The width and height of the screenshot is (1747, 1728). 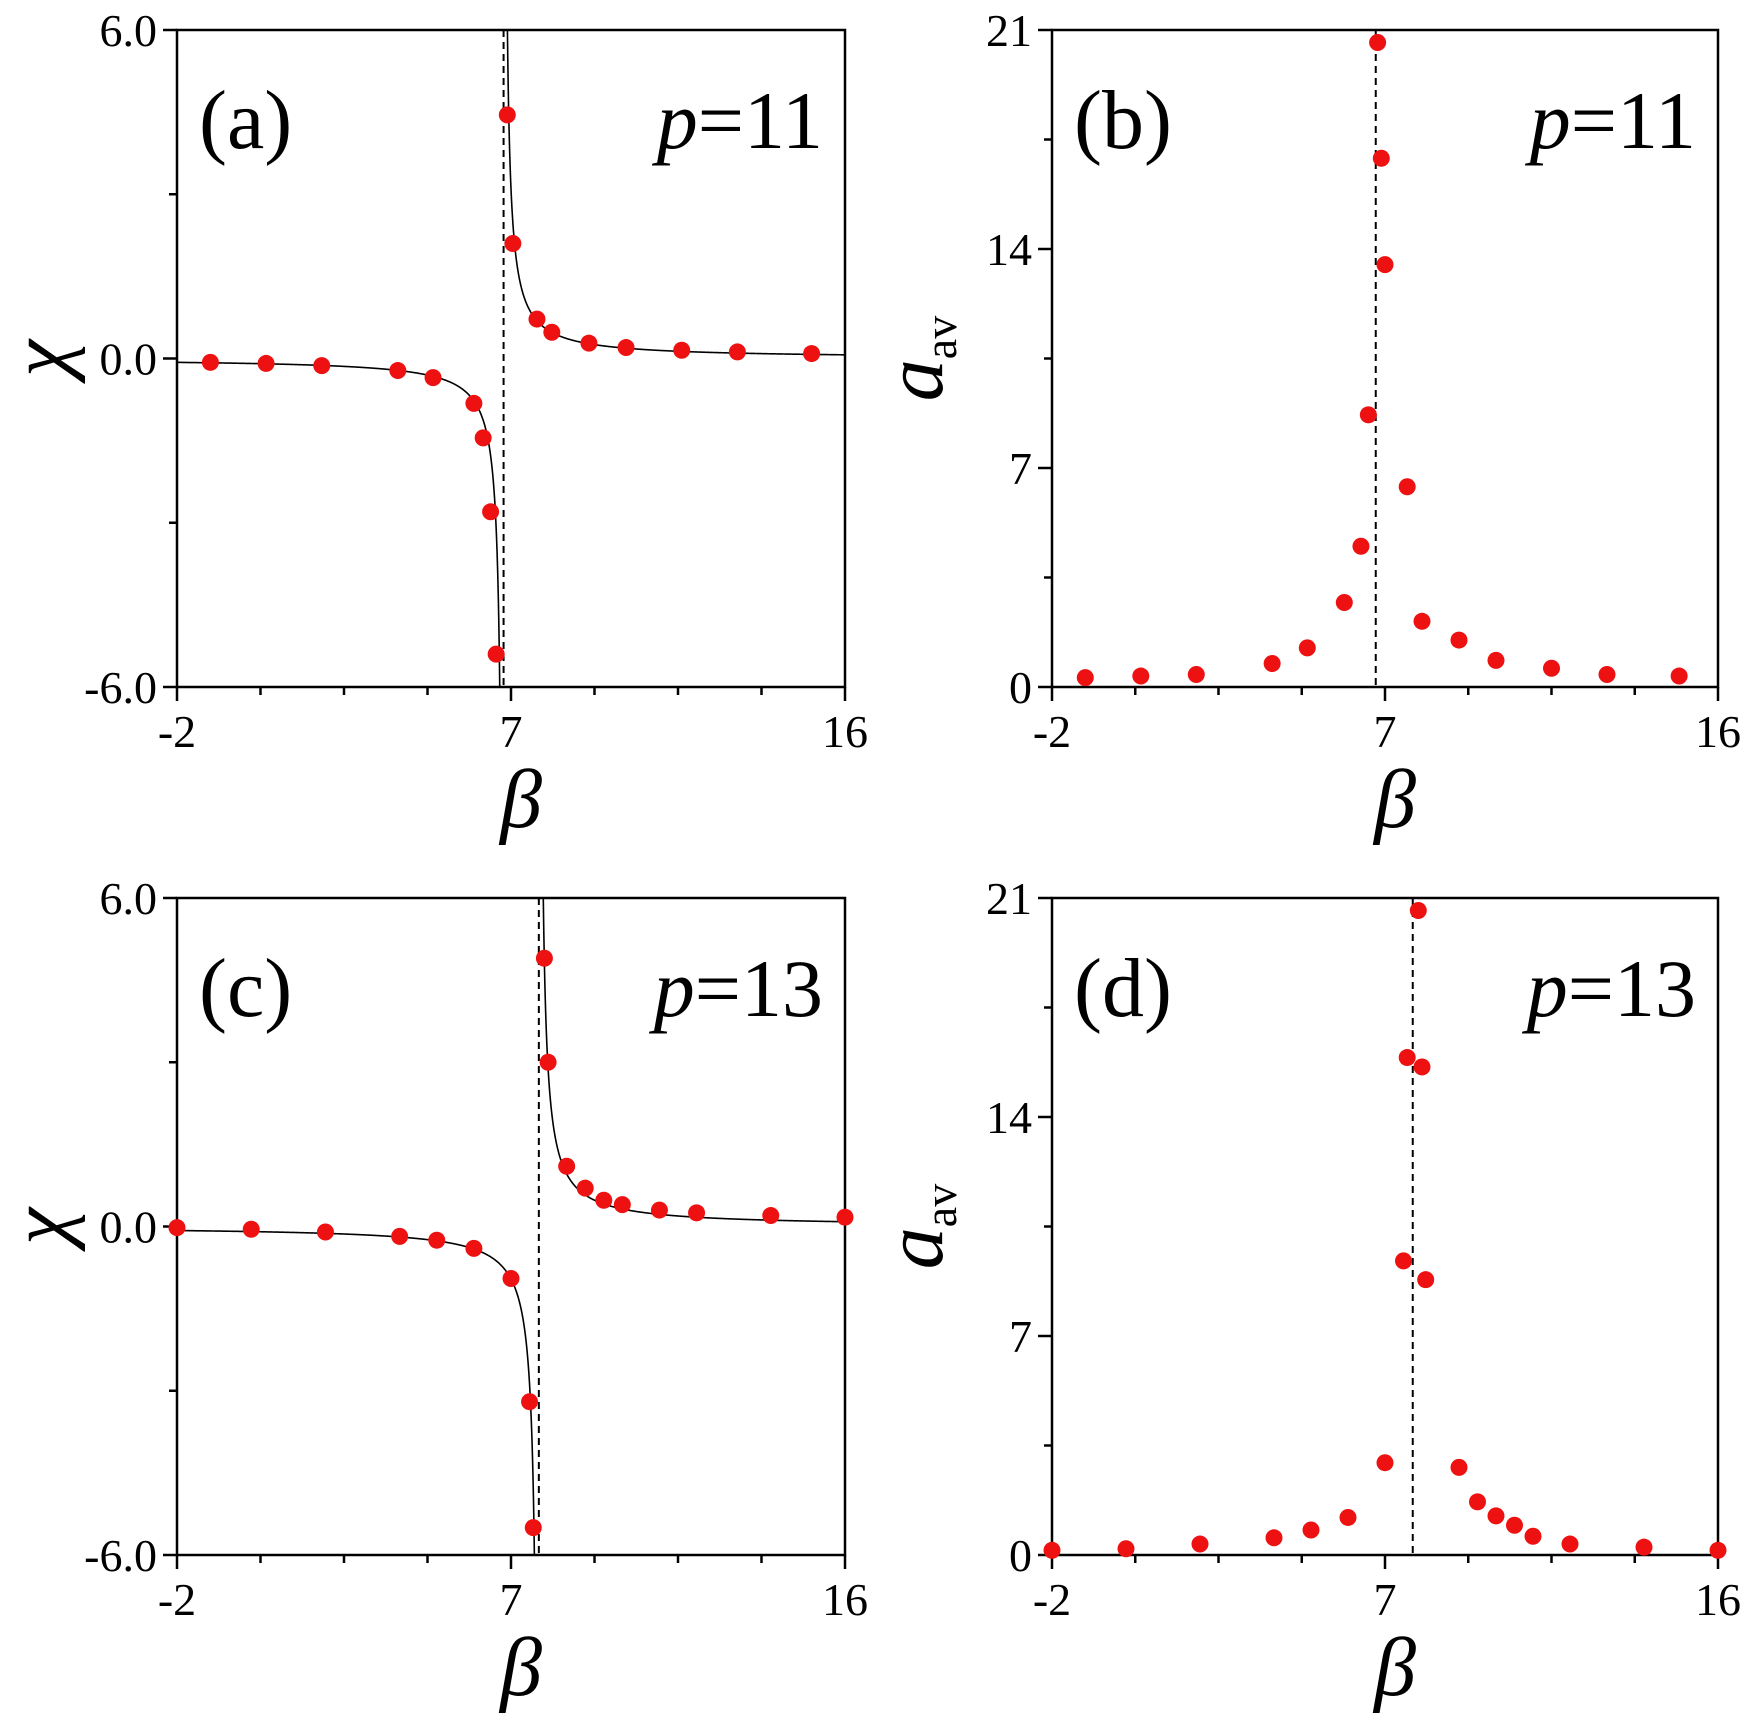 I want to click on y-axis-label: aav, so click(x=917, y=358).